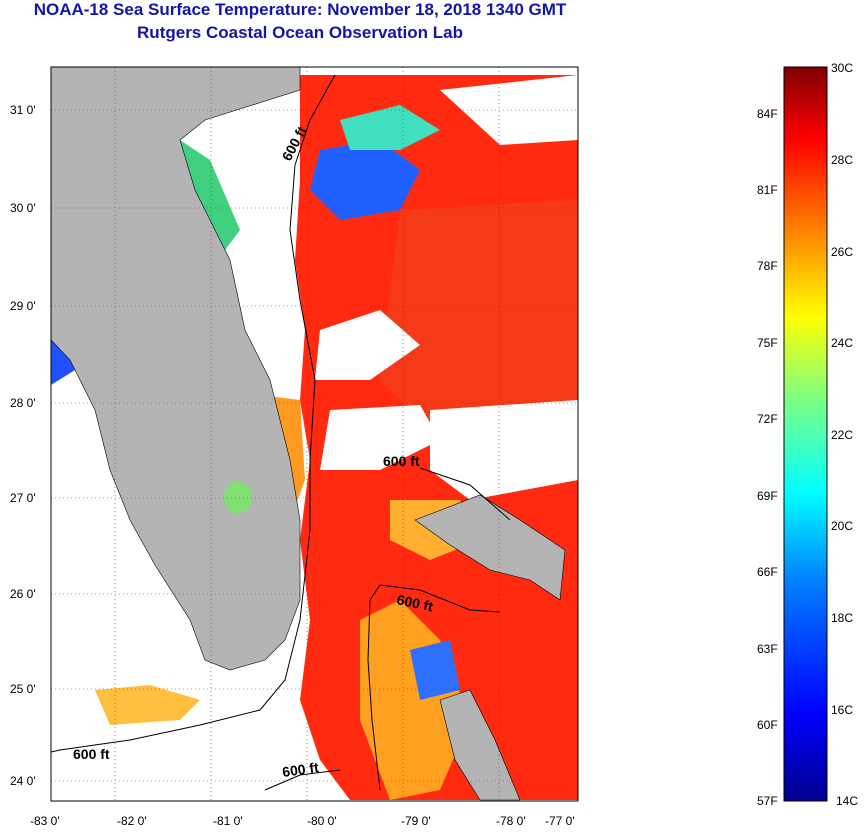 The width and height of the screenshot is (865, 832). I want to click on celsius-label: 14C, so click(847, 801).